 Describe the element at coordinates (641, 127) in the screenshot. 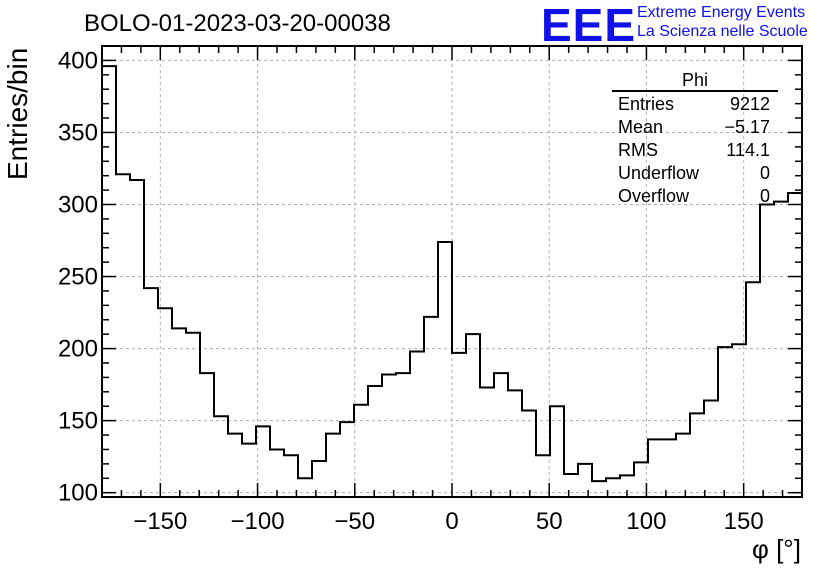

I see `stats-label: Mean` at that location.